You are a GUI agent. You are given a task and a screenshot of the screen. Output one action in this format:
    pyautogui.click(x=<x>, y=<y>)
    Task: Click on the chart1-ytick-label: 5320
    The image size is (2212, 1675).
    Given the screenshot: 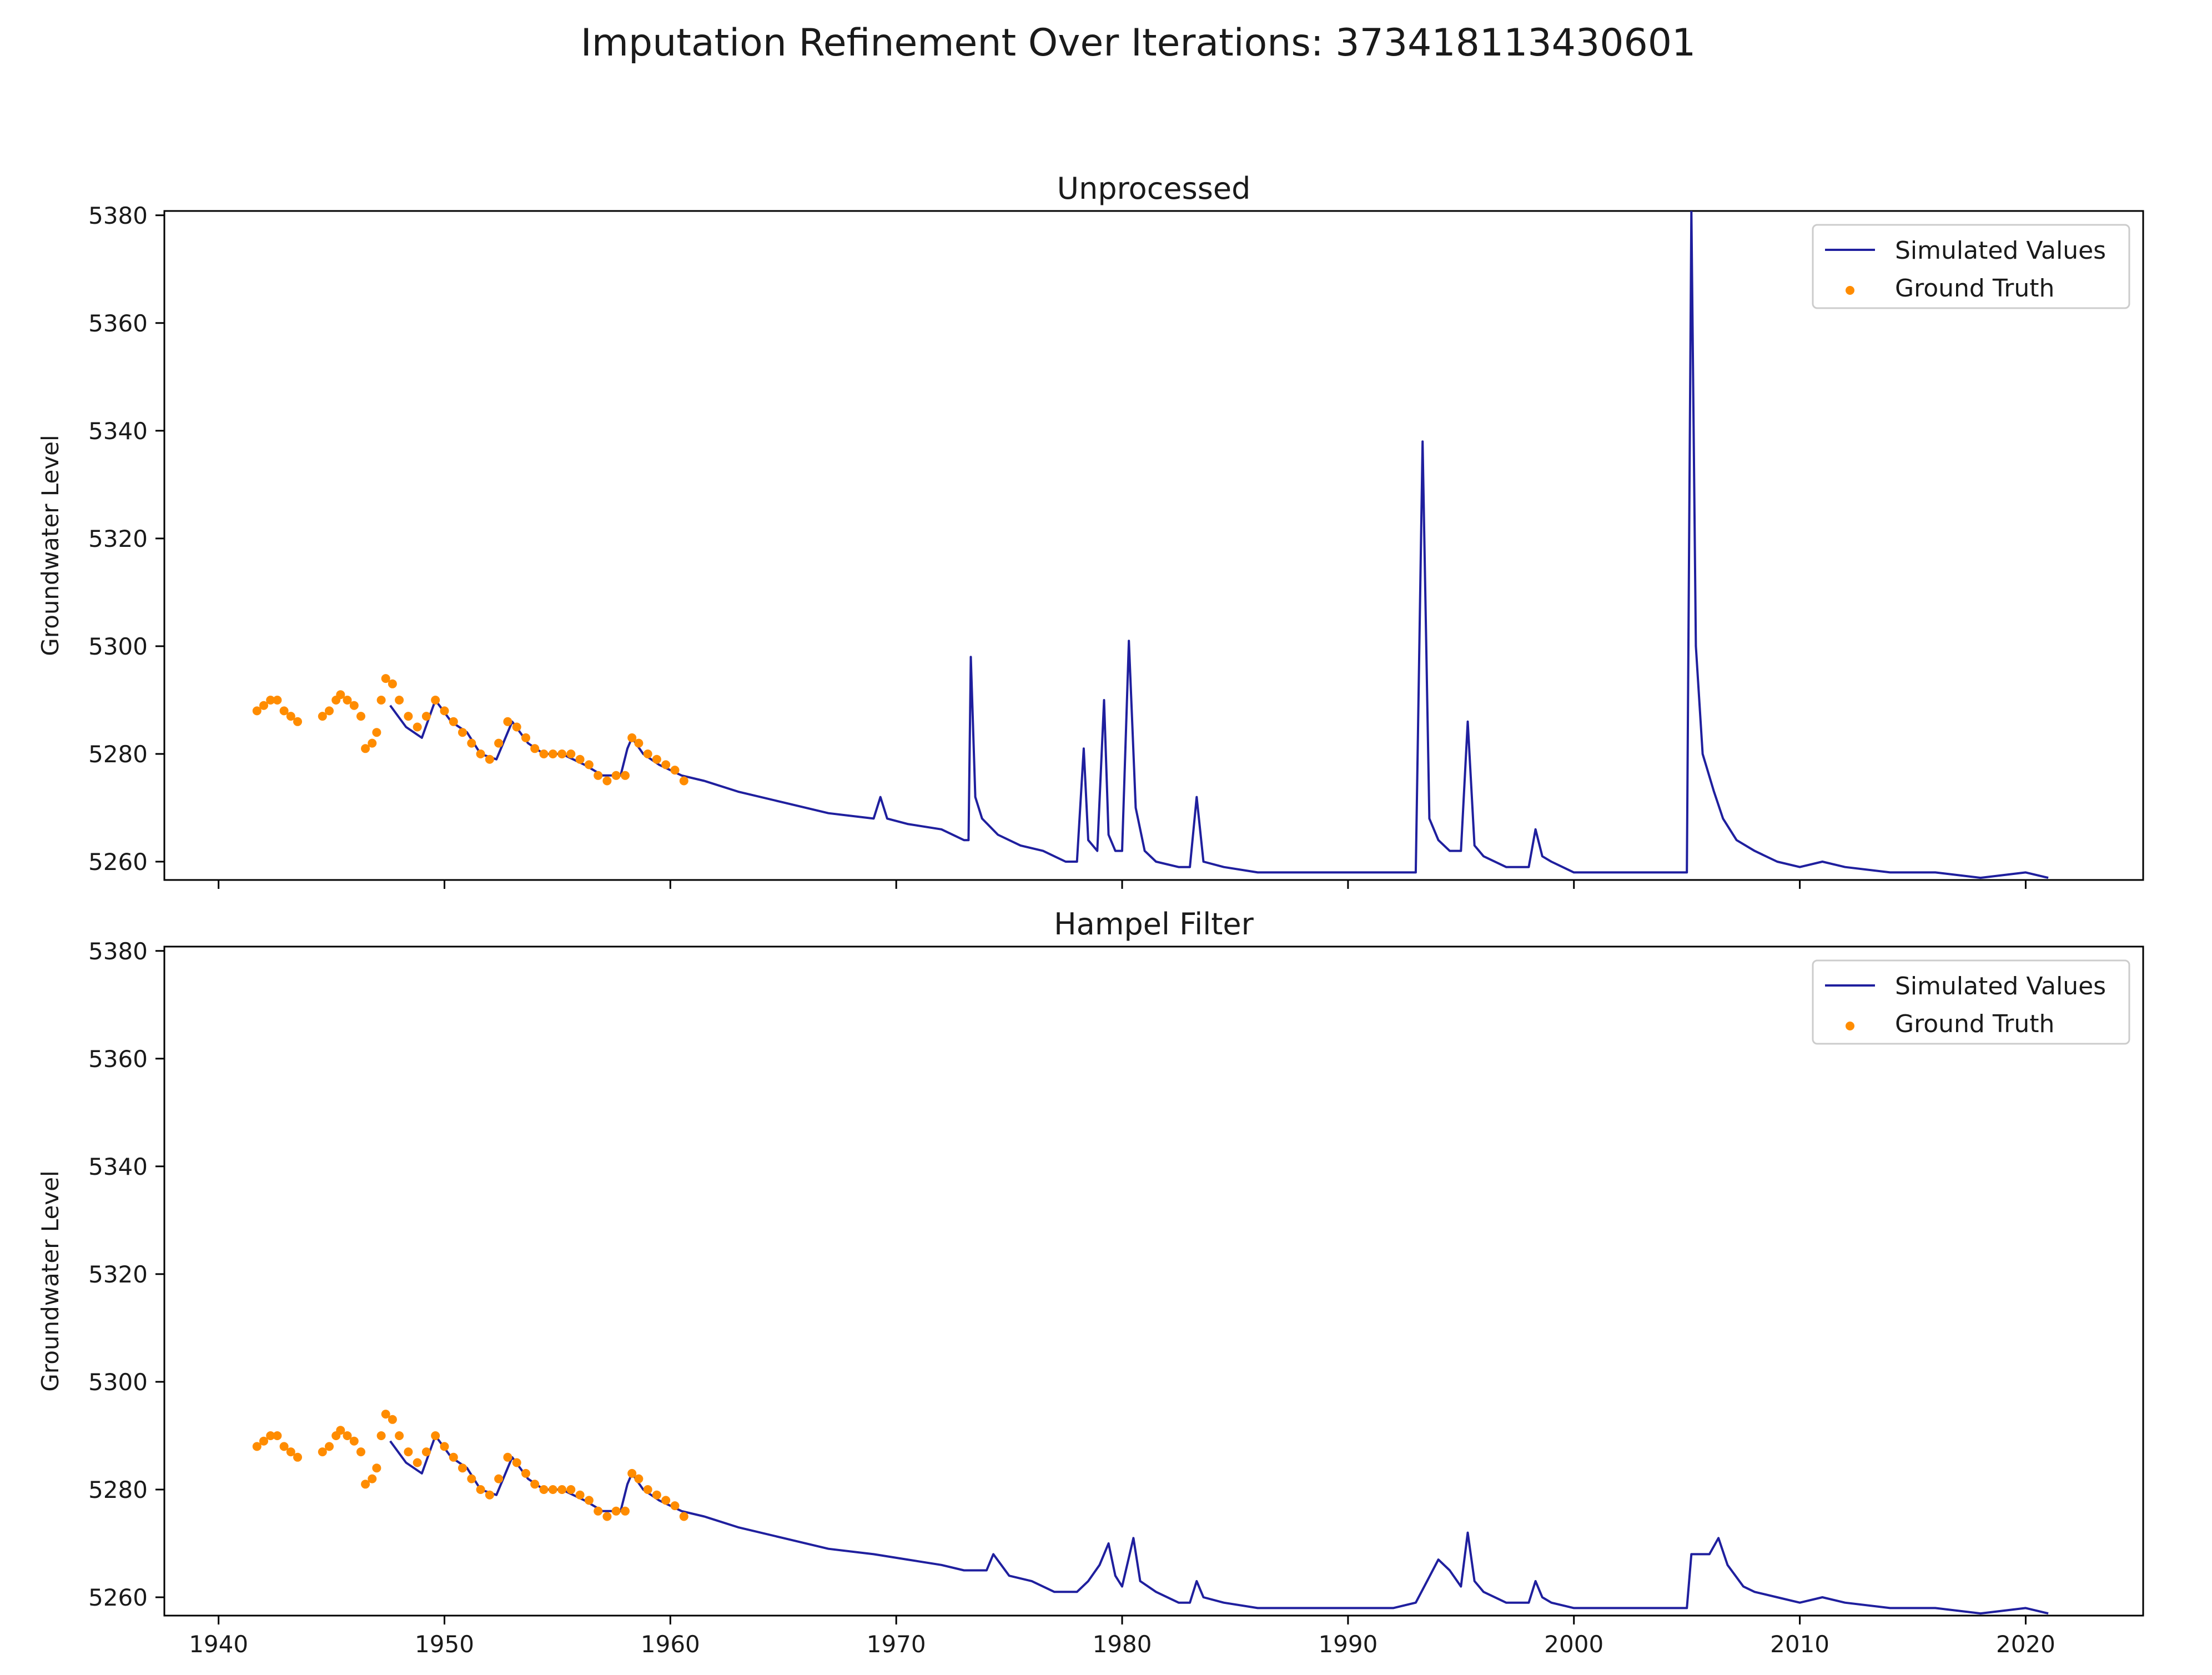 What is the action you would take?
    pyautogui.click(x=118, y=539)
    